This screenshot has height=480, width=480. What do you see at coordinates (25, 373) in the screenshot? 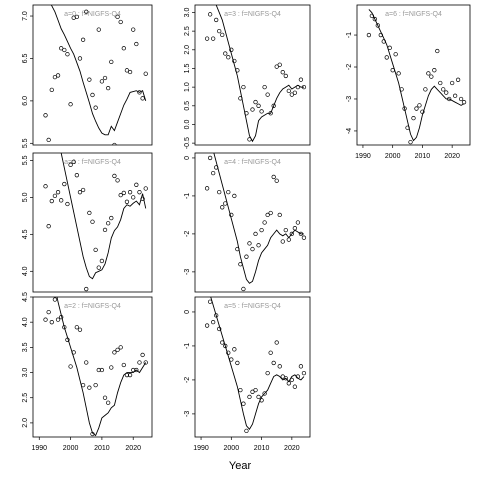
I see `y-tick-label: 3.0` at bounding box center [25, 373].